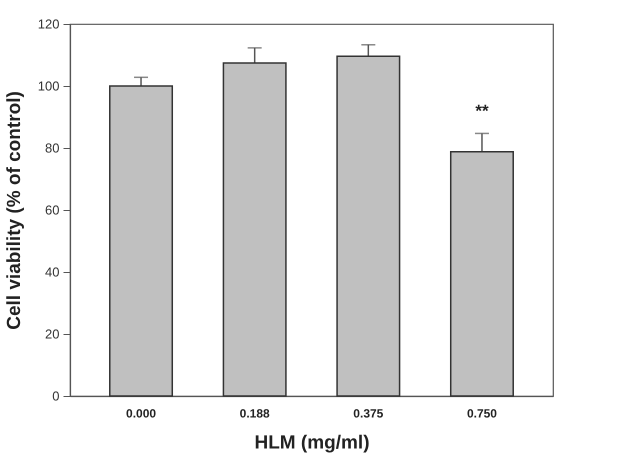 This screenshot has width=625, height=473. What do you see at coordinates (482, 413) in the screenshot?
I see `x-tick-label: 0.750` at bounding box center [482, 413].